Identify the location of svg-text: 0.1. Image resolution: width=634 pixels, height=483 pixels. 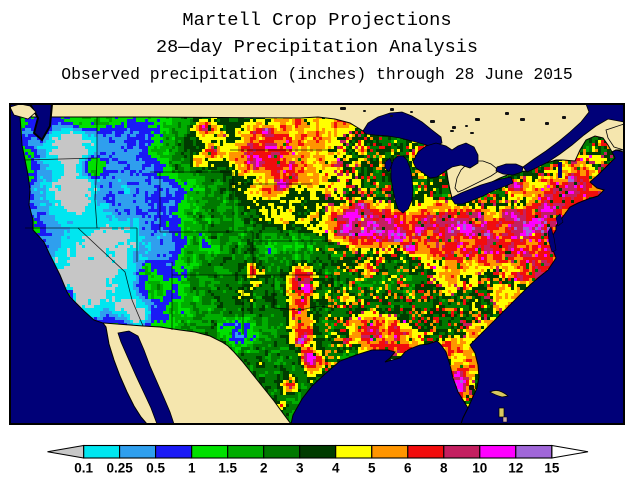
(83, 468).